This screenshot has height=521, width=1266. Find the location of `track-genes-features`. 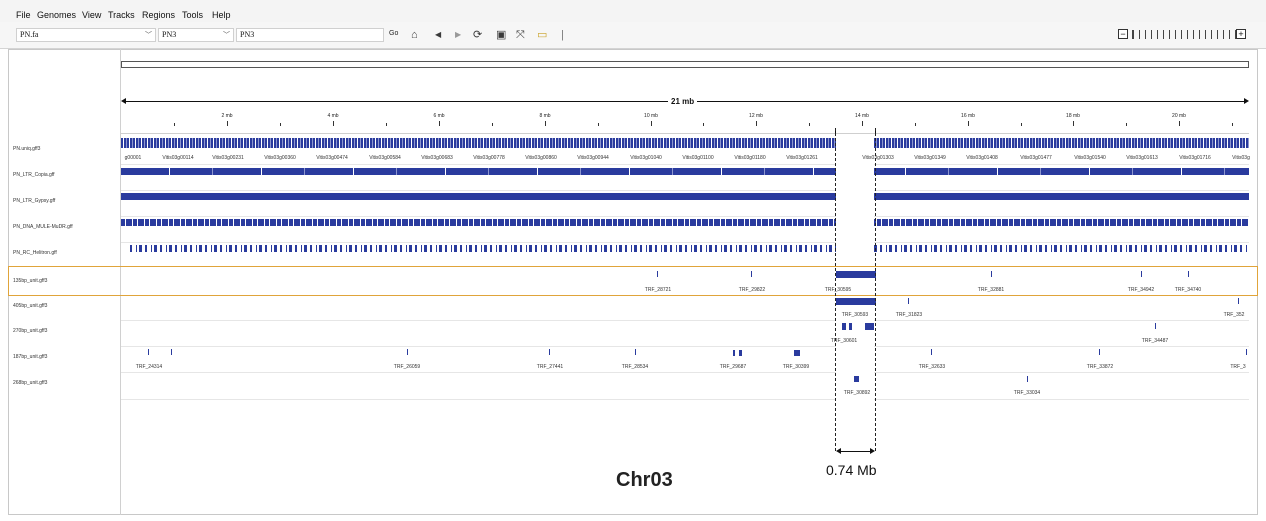

track-genes-features is located at coordinates (685, 143).